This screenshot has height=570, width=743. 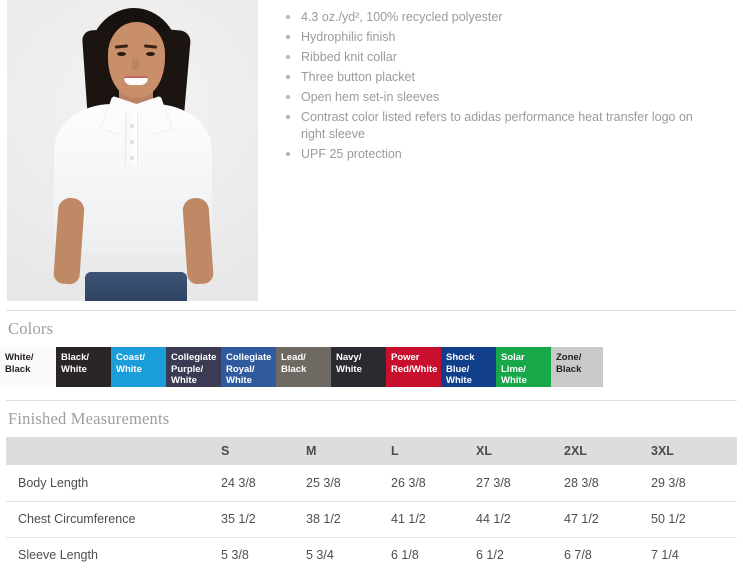 What do you see at coordinates (121, 54) in the screenshot?
I see `model-eye-left` at bounding box center [121, 54].